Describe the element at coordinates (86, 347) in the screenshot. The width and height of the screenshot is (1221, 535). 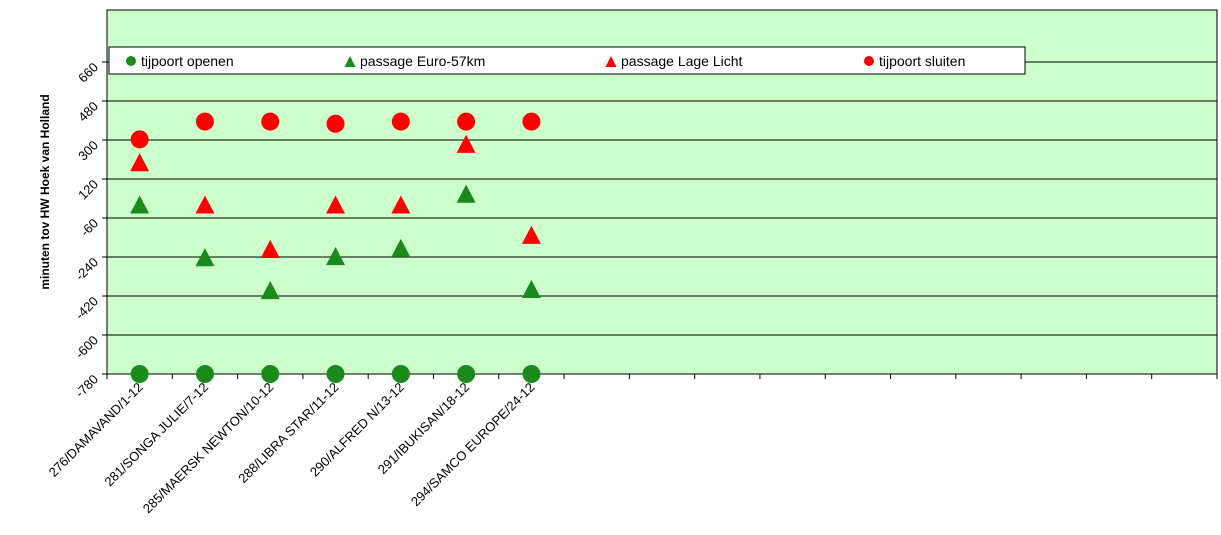
I see `y-tick-label: -600` at that location.